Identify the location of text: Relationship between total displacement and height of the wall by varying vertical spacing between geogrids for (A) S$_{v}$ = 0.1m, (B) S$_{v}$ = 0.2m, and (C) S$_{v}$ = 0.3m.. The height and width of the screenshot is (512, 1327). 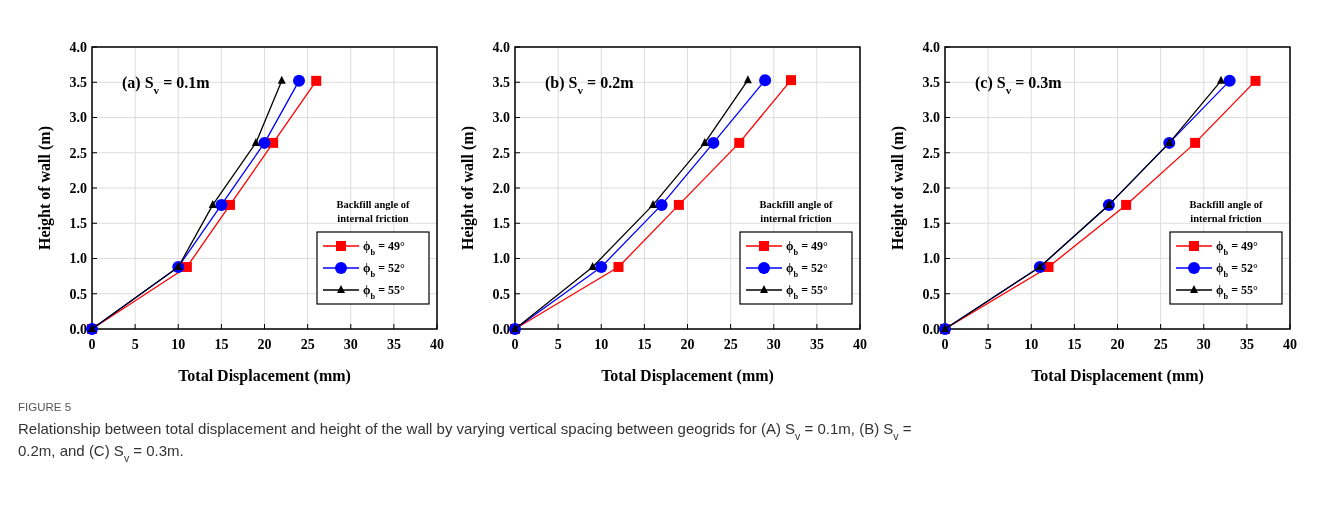
(465, 442).